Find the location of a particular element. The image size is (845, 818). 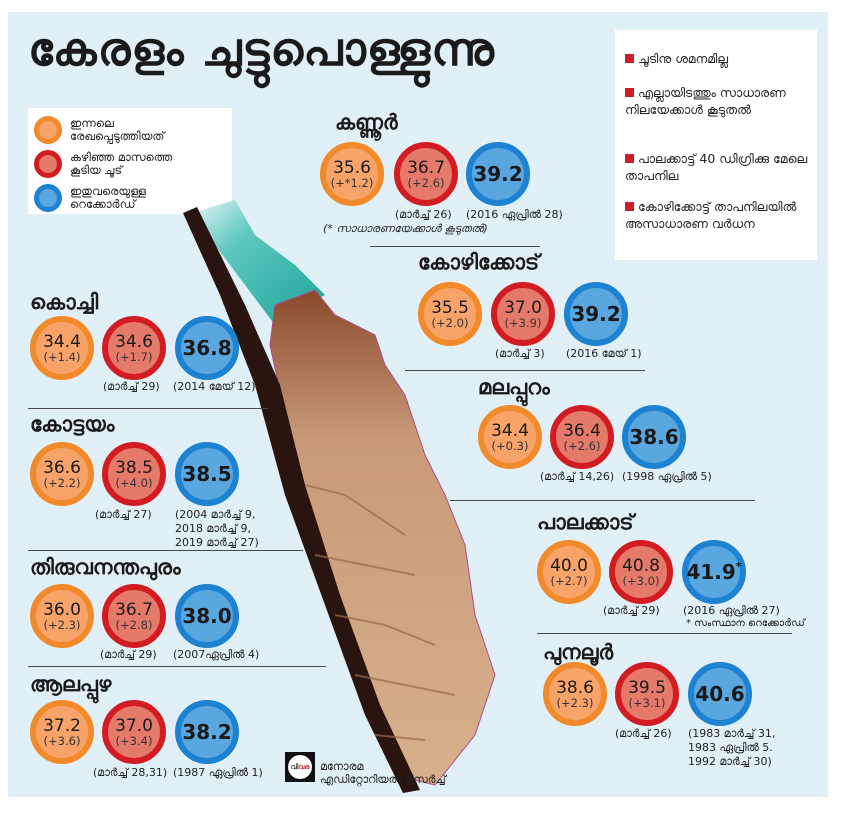

record-date: 2018 മാർച്ച് 9, is located at coordinates (213, 528).